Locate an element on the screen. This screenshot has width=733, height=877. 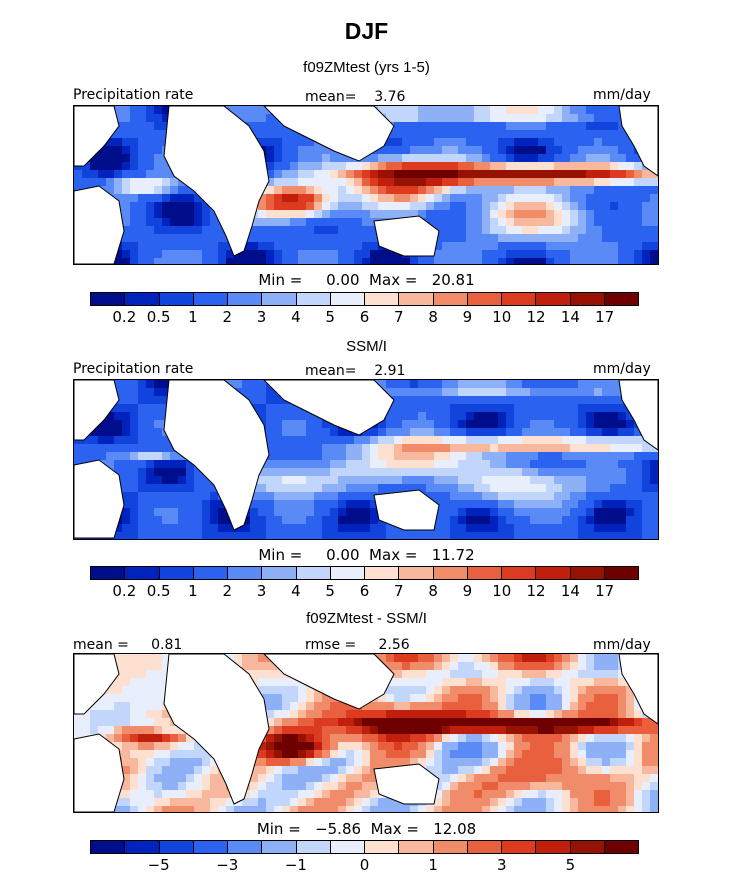
panel-1-map is located at coordinates (366, 185).